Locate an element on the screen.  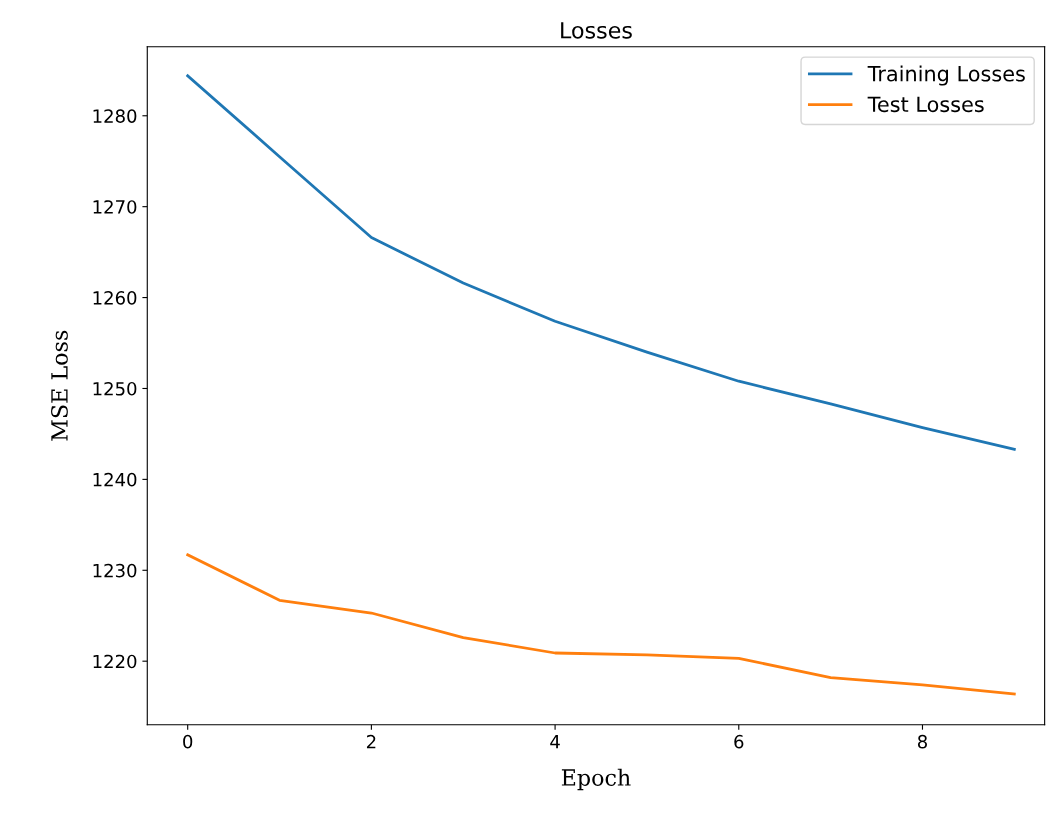
line-series is located at coordinates (601, 624).